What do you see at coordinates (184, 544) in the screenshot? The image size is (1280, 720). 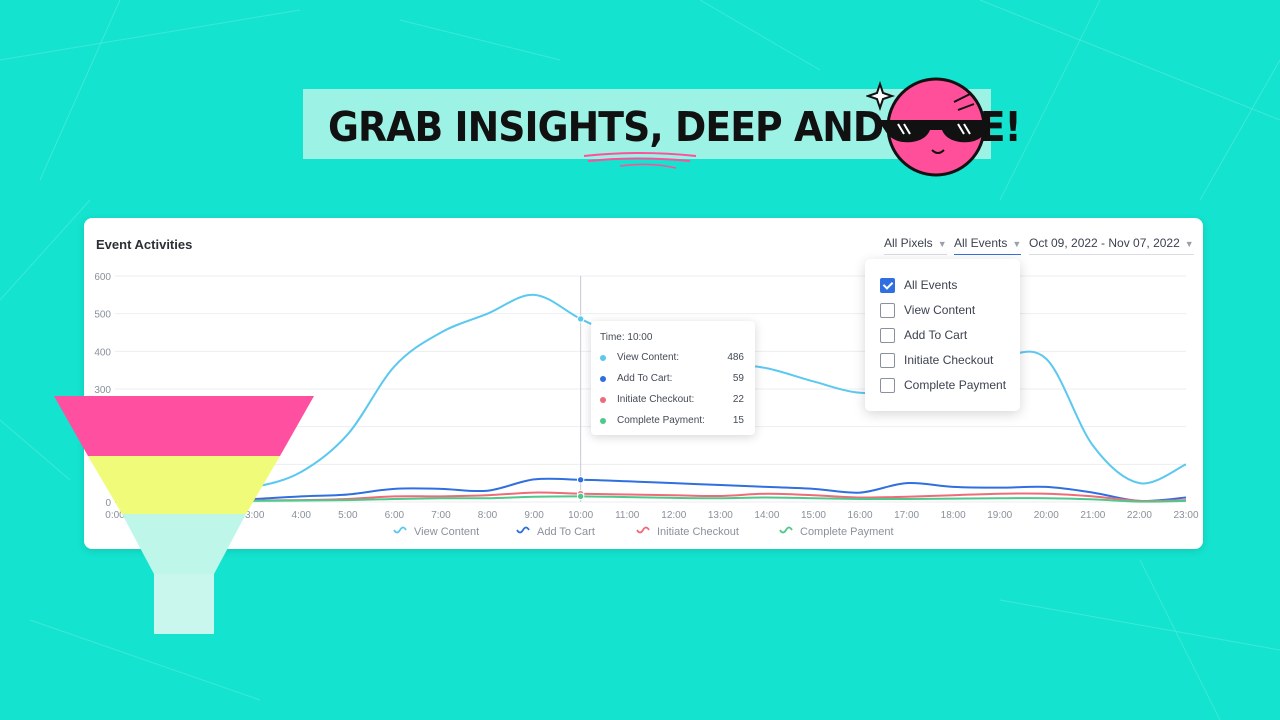 I see `funnel-lower-band` at bounding box center [184, 544].